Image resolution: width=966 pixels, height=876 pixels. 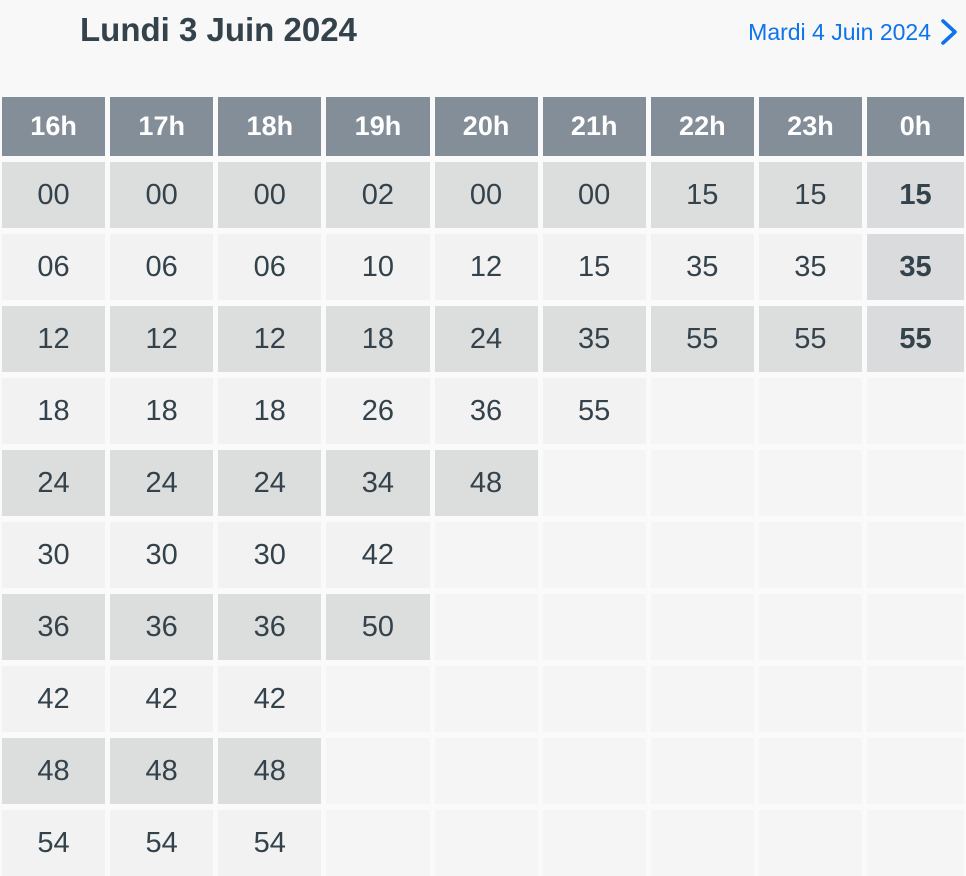 What do you see at coordinates (702, 195) in the screenshot?
I see `time-cell-22h-15: 15` at bounding box center [702, 195].